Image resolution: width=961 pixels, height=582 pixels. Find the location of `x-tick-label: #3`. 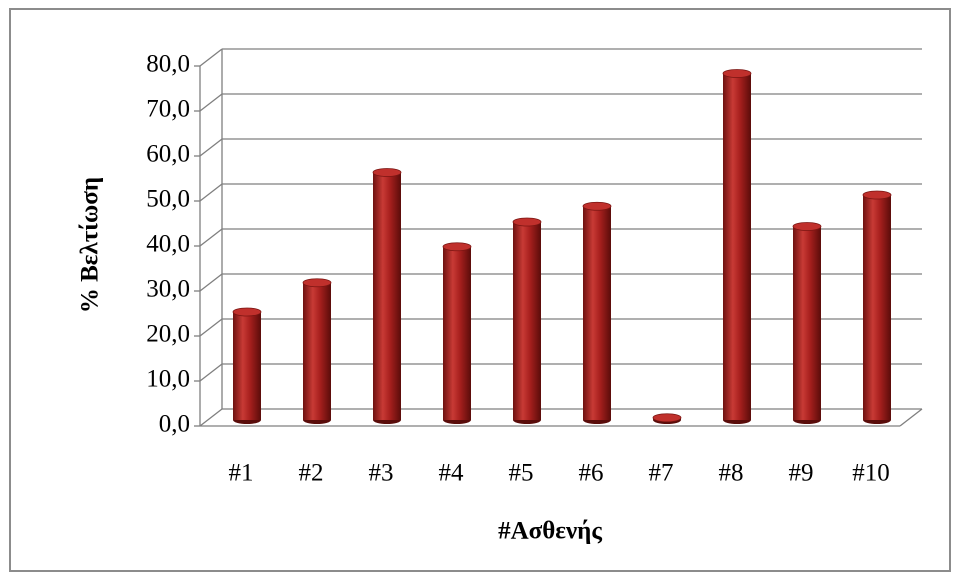

x-tick-label: #3 is located at coordinates (381, 473).